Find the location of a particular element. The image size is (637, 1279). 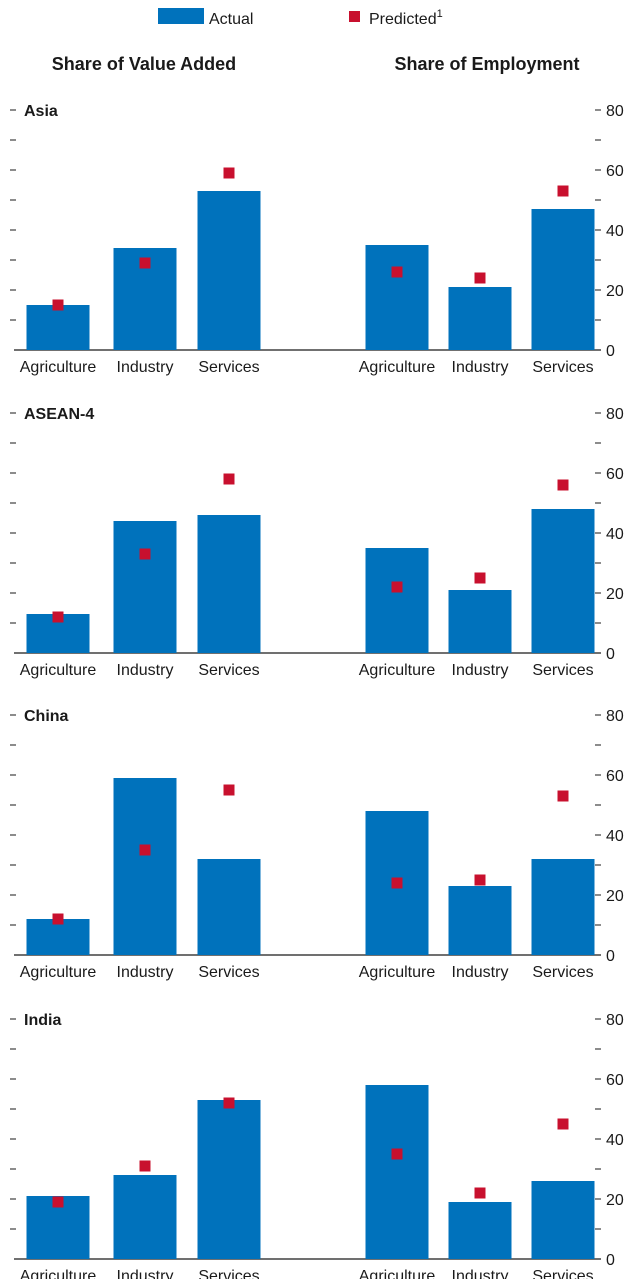

panel-title: Asia is located at coordinates (41, 111).